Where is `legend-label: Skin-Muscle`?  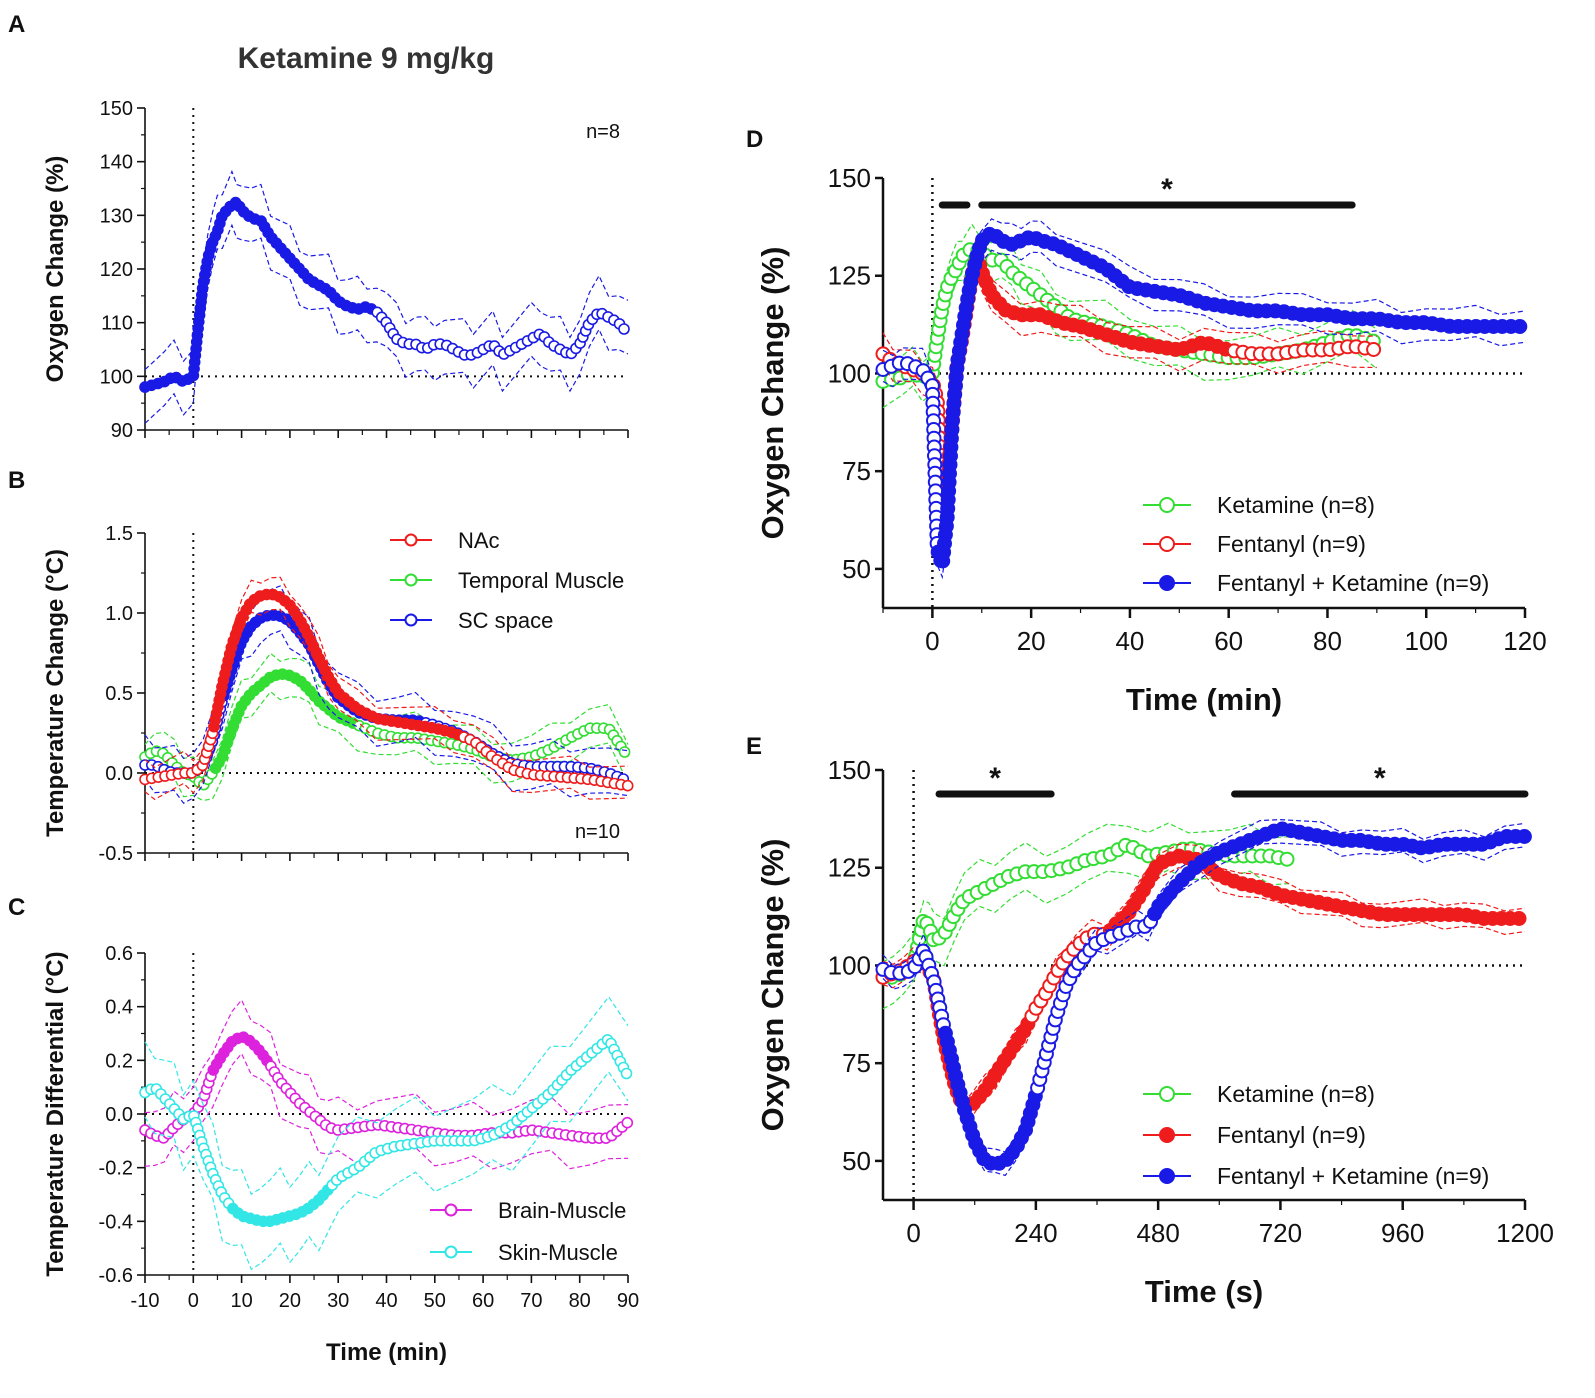 legend-label: Skin-Muscle is located at coordinates (558, 1252).